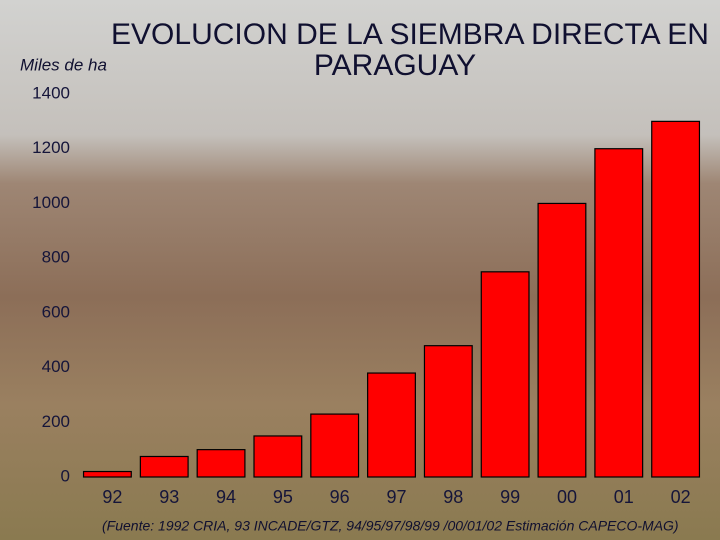 This screenshot has width=720, height=540. What do you see at coordinates (410, 34) in the screenshot?
I see `chart-title: EVOLUCION DE LA SIEMBRA DIRECTA EN` at bounding box center [410, 34].